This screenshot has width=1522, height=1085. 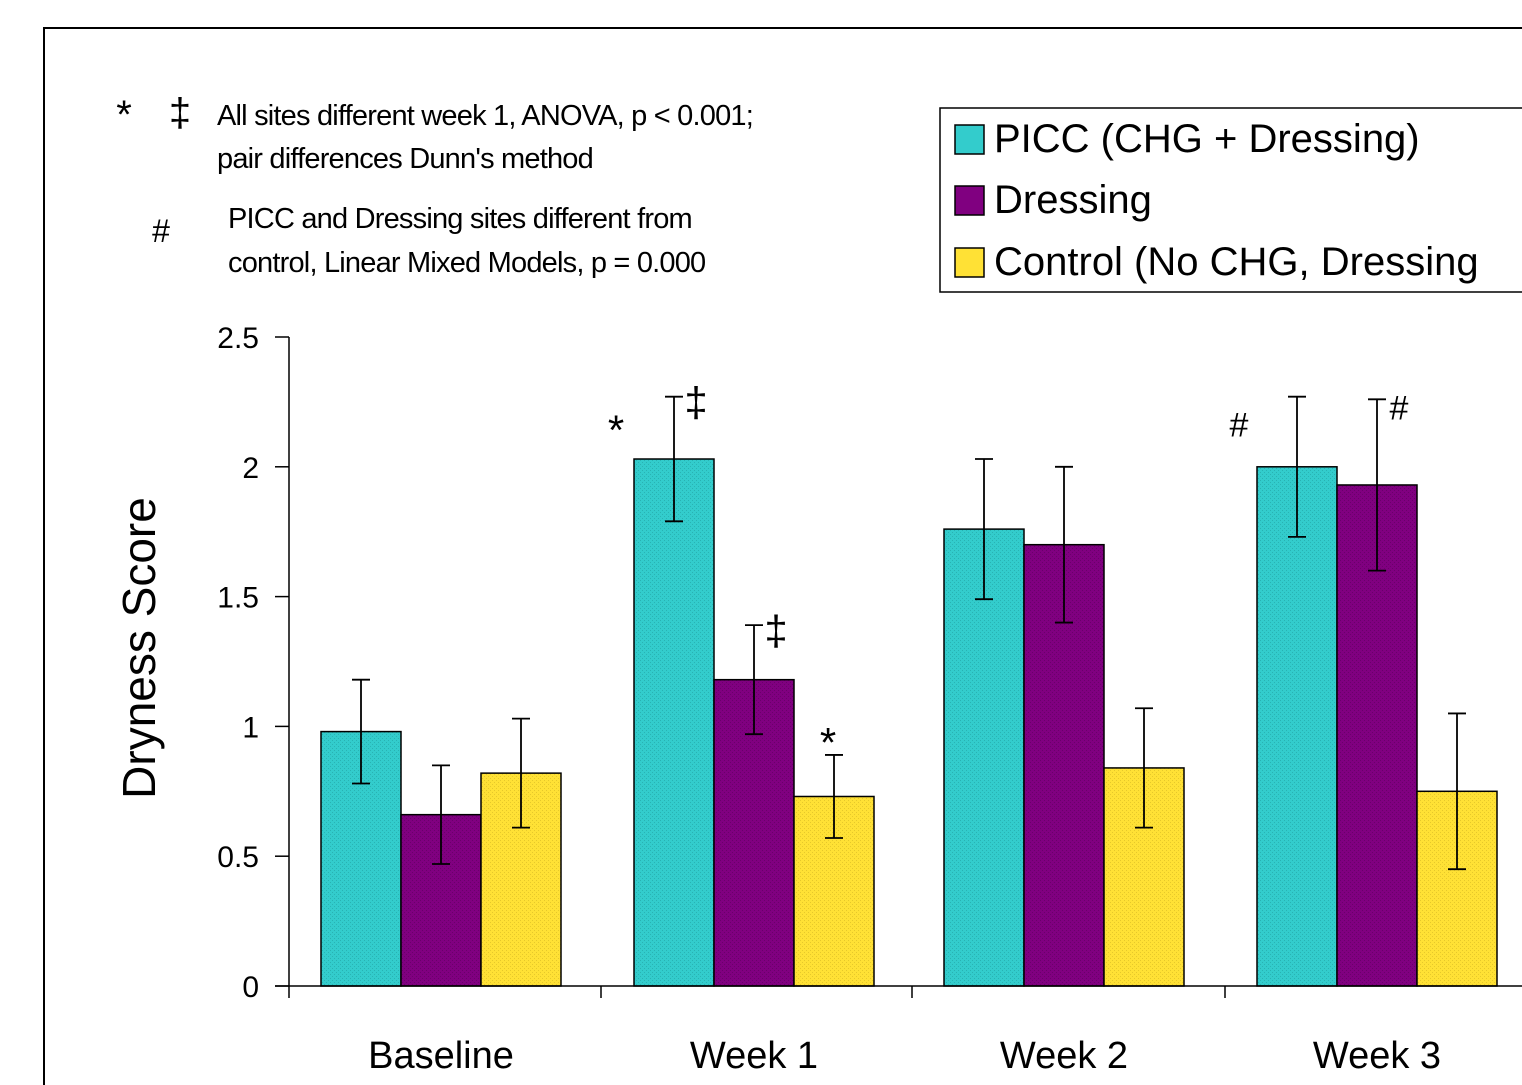 I want to click on y-tick-label-3: 1.5, so click(x=238, y=598).